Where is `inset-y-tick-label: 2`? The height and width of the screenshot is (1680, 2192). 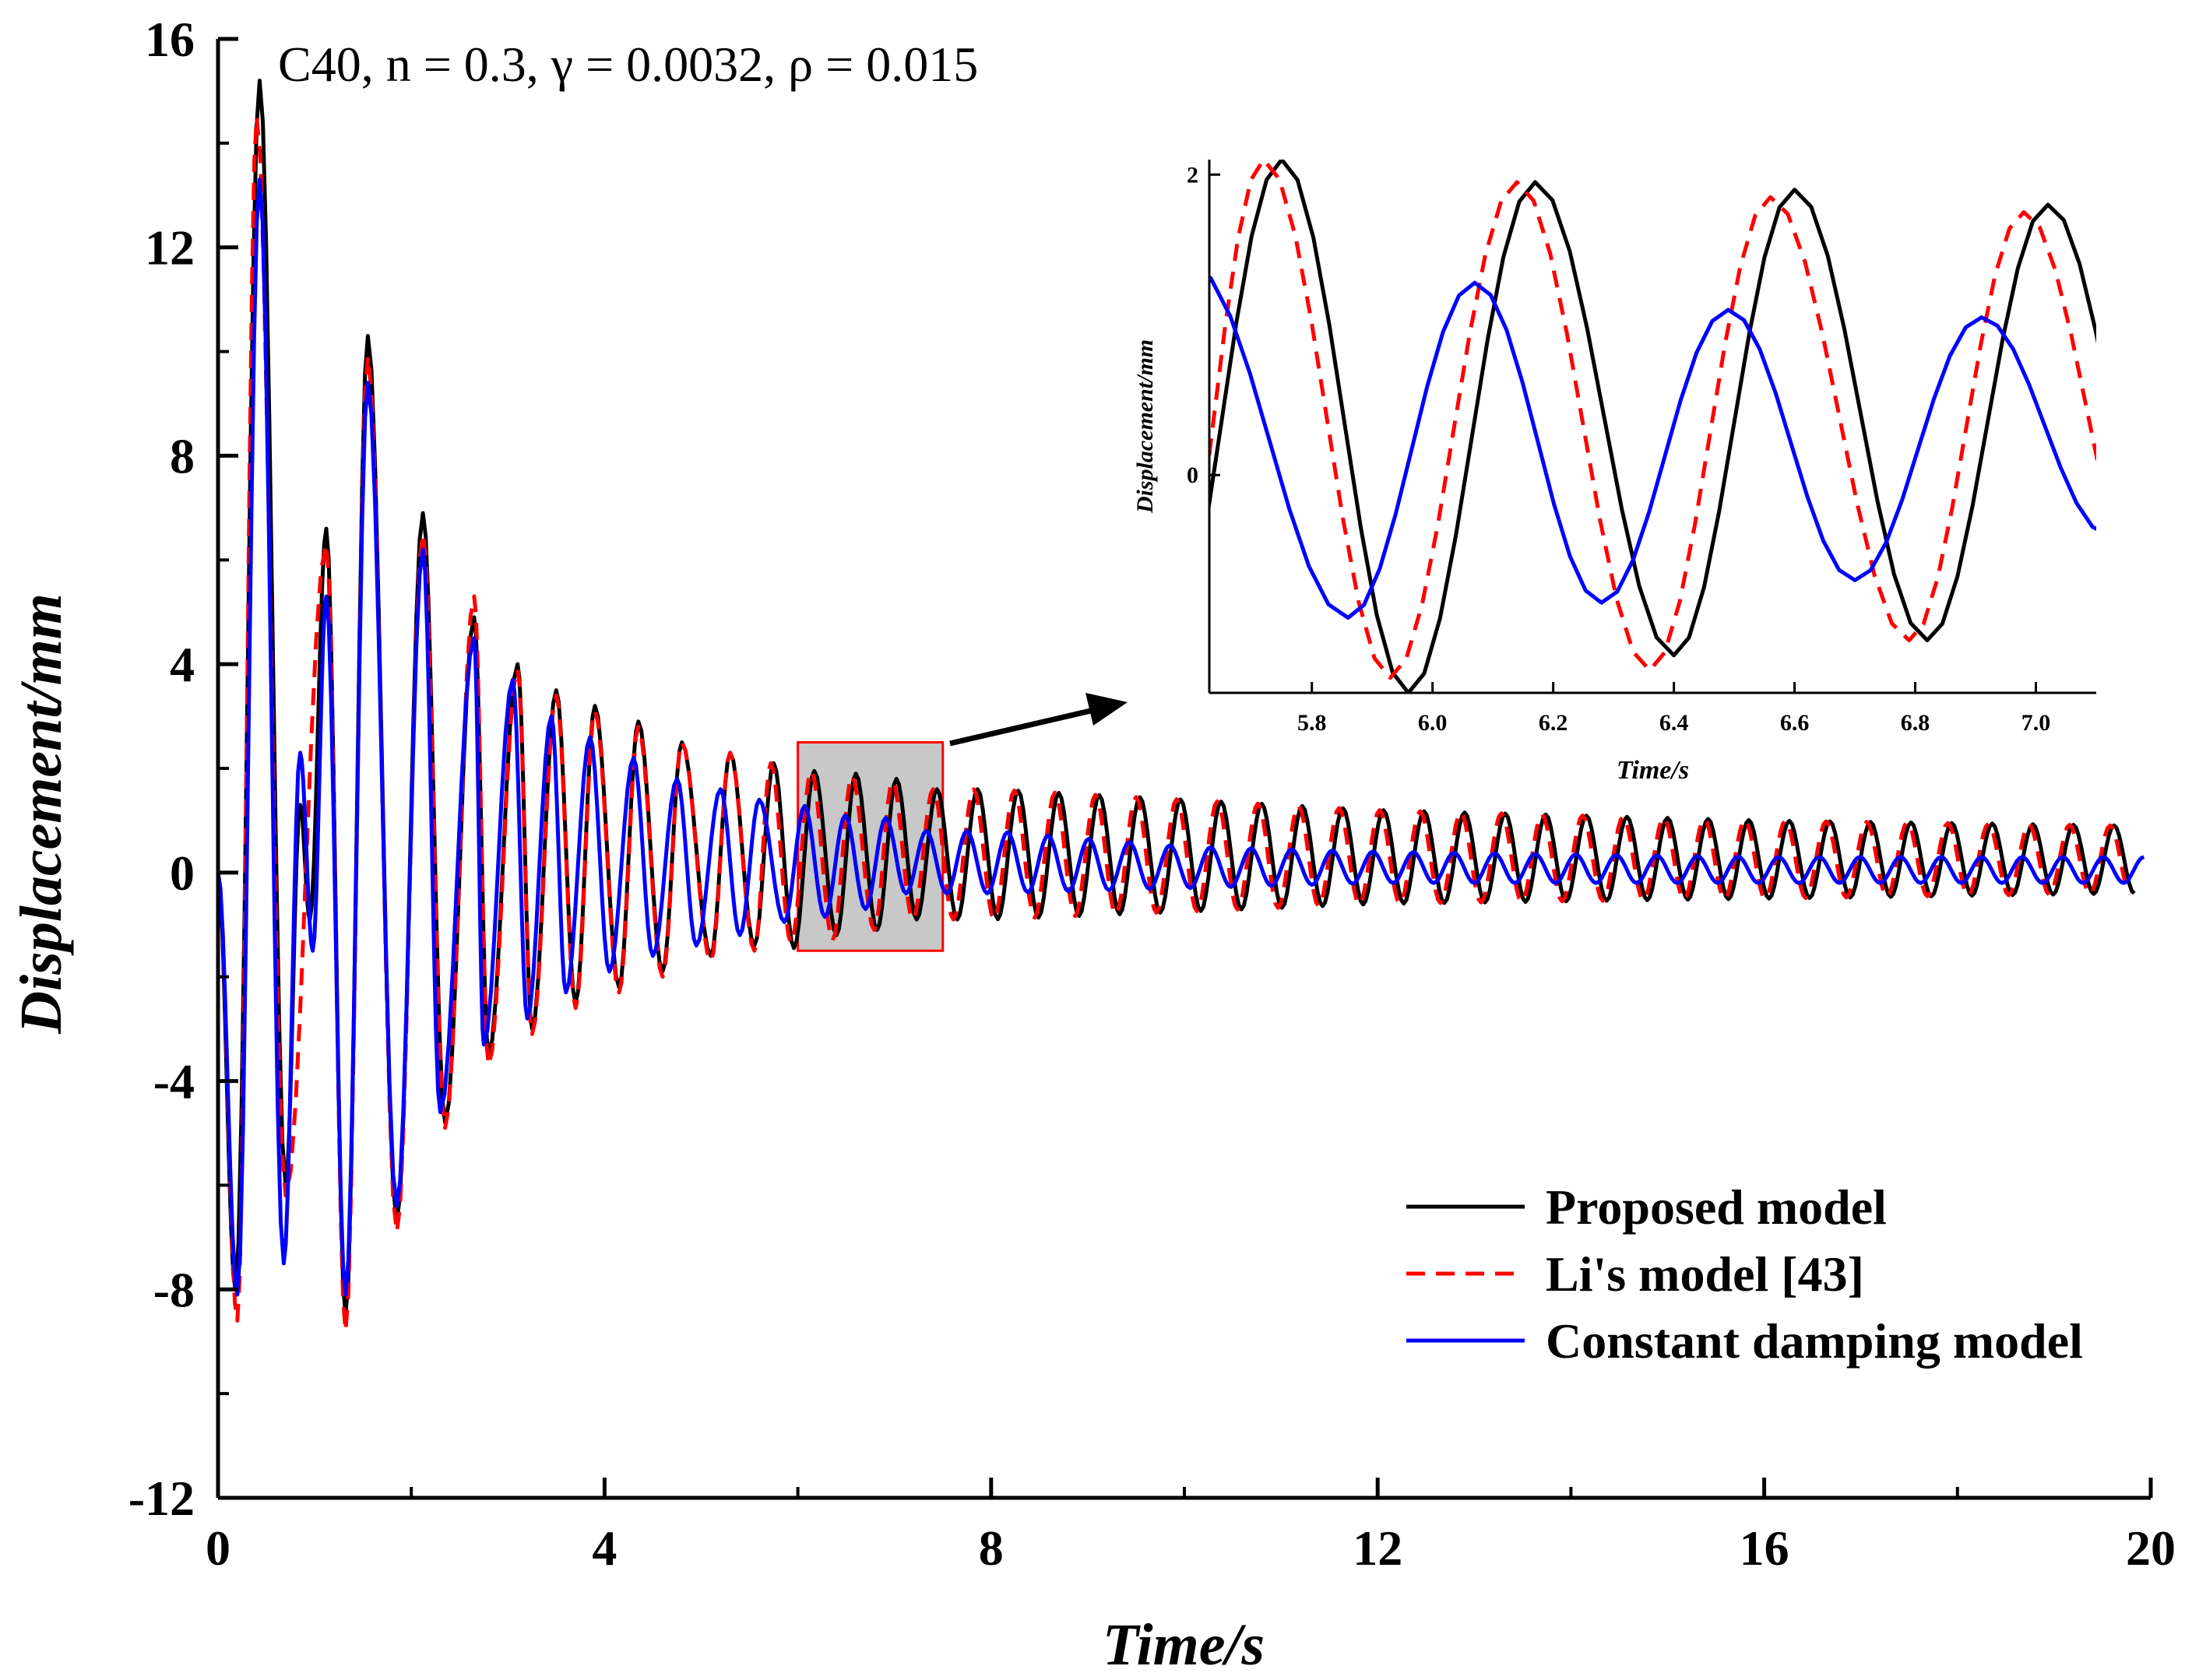 inset-y-tick-label: 2 is located at coordinates (1192, 175).